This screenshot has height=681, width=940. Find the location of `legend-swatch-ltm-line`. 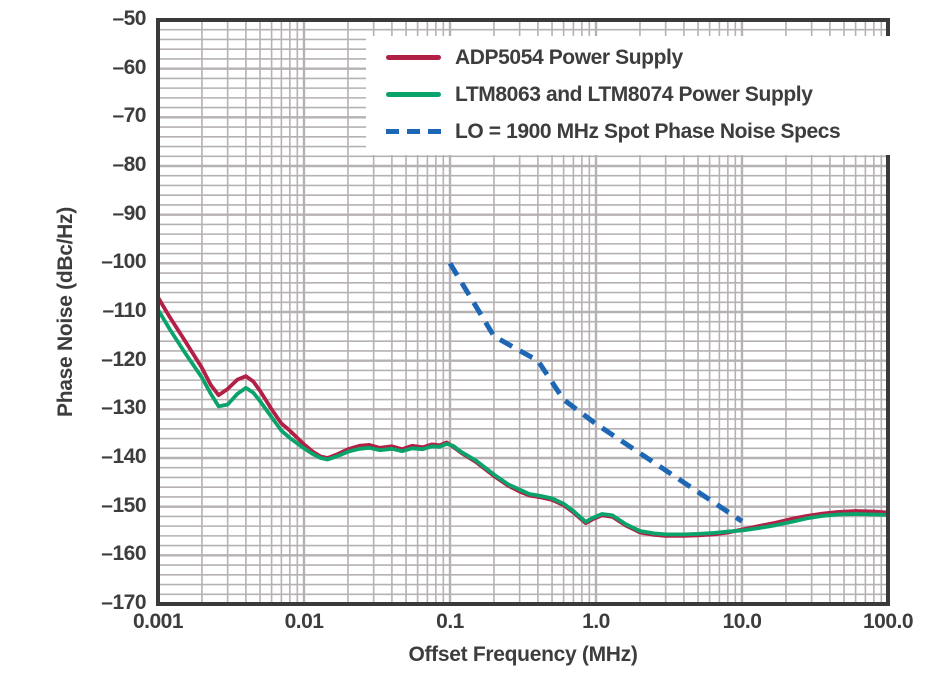

legend-swatch-ltm-line is located at coordinates (413, 94).